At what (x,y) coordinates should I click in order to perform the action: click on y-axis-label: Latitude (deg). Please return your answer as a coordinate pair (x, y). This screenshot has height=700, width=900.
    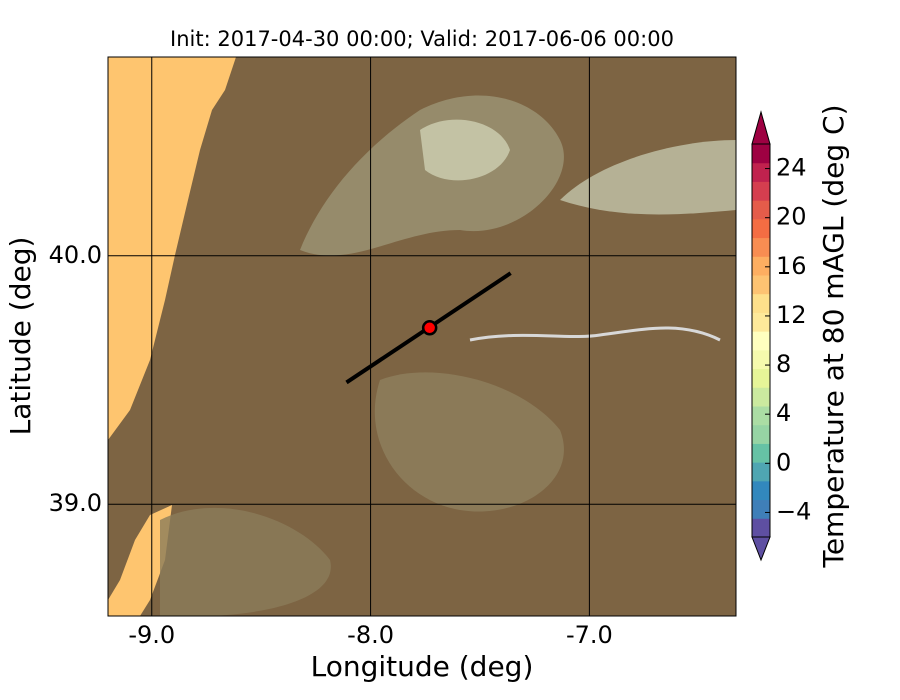
    Looking at the image, I should click on (20, 336).